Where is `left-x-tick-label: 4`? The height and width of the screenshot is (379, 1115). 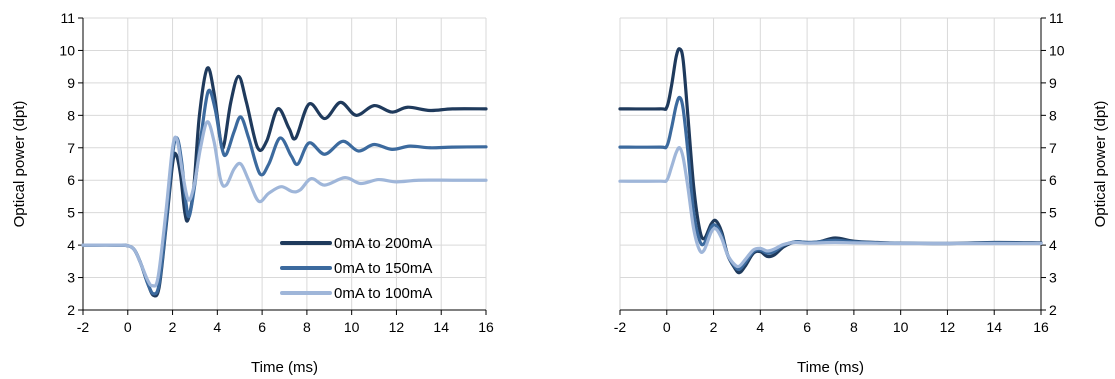 left-x-tick-label: 4 is located at coordinates (217, 327).